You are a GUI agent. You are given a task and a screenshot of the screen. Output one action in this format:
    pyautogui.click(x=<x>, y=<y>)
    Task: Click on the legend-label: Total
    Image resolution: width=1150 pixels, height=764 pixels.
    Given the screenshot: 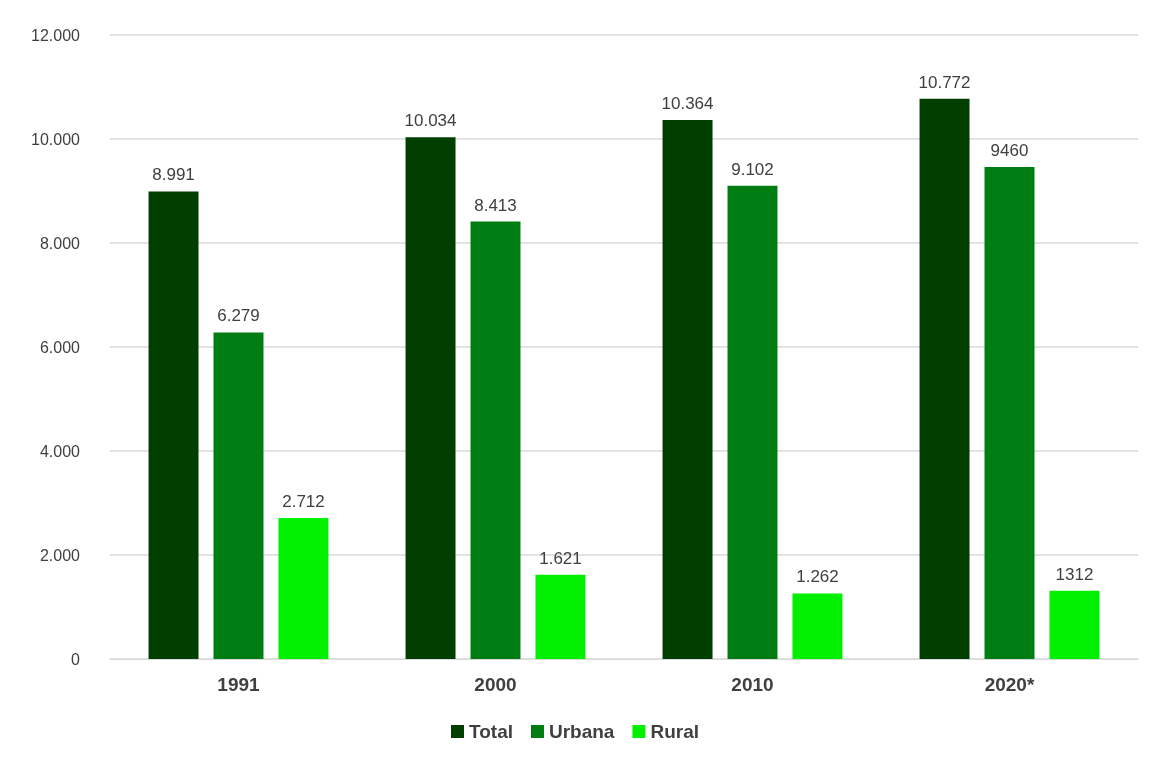 What is the action you would take?
    pyautogui.click(x=491, y=731)
    